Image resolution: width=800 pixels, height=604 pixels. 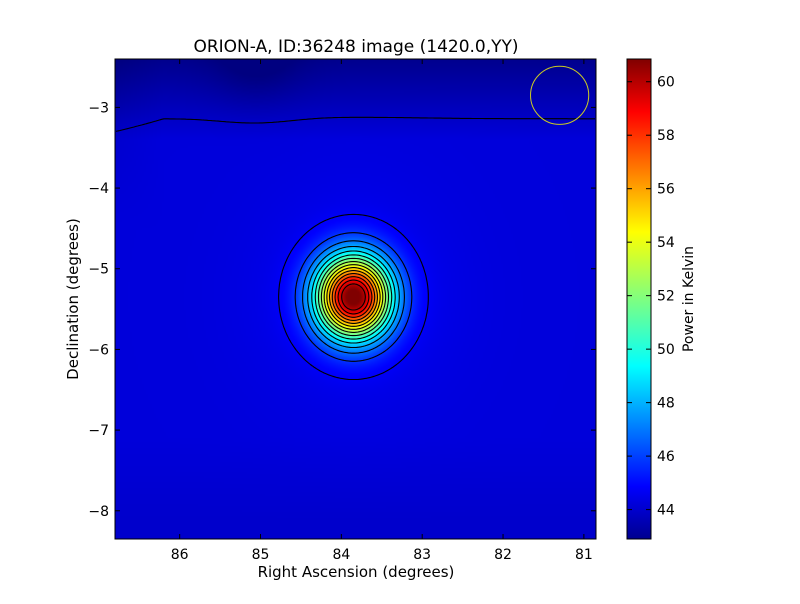 What do you see at coordinates (98, 431) in the screenshot?
I see `y-tick-label: −7` at bounding box center [98, 431].